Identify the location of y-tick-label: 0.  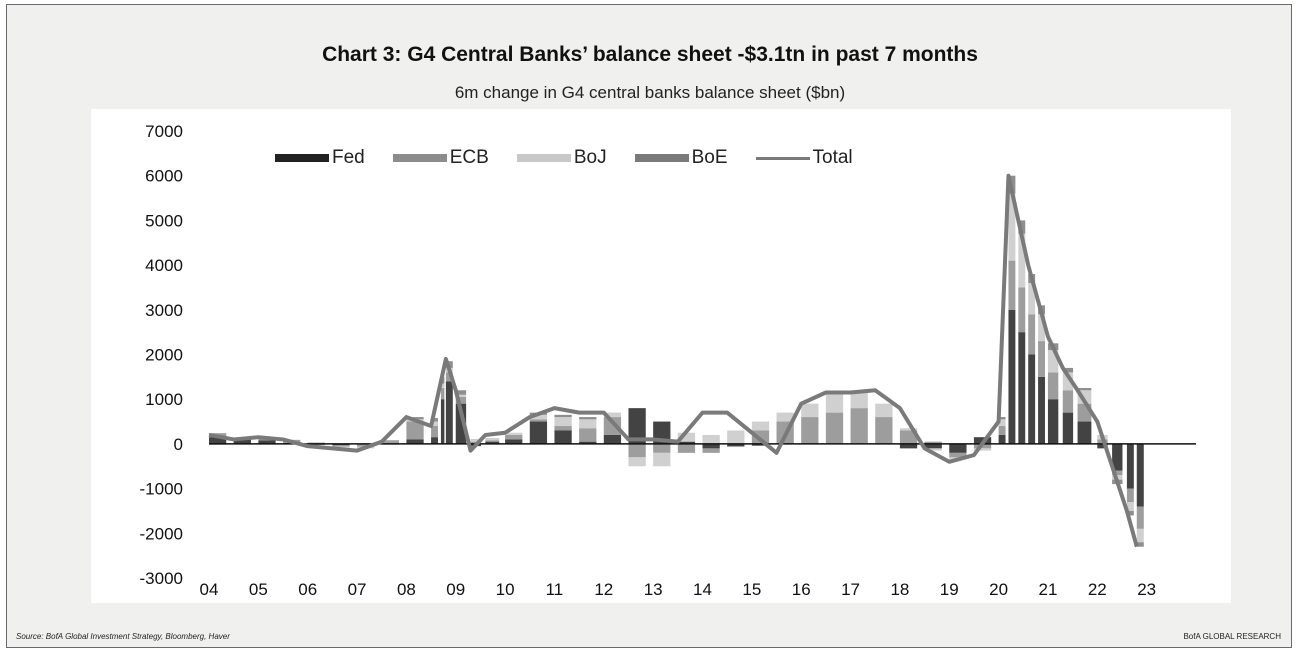
(178, 444).